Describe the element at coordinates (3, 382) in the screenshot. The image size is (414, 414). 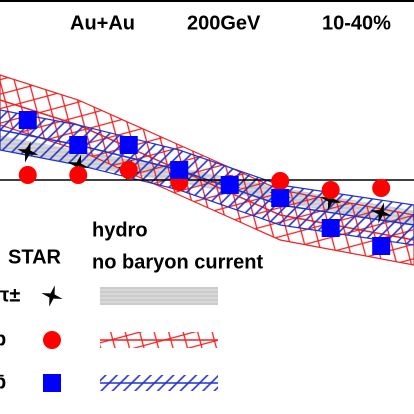
I see `legend-label: p̄` at that location.